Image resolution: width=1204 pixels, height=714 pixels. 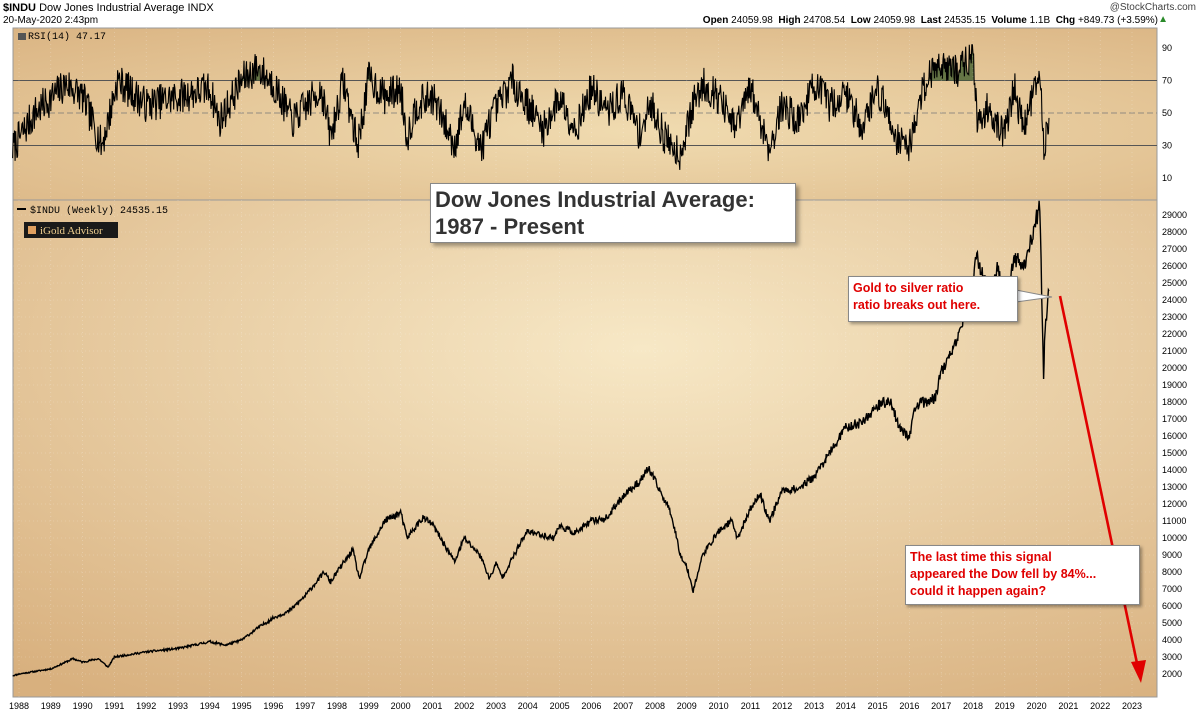 What do you see at coordinates (1172, 555) in the screenshot?
I see `price-tick-label: 9000` at bounding box center [1172, 555].